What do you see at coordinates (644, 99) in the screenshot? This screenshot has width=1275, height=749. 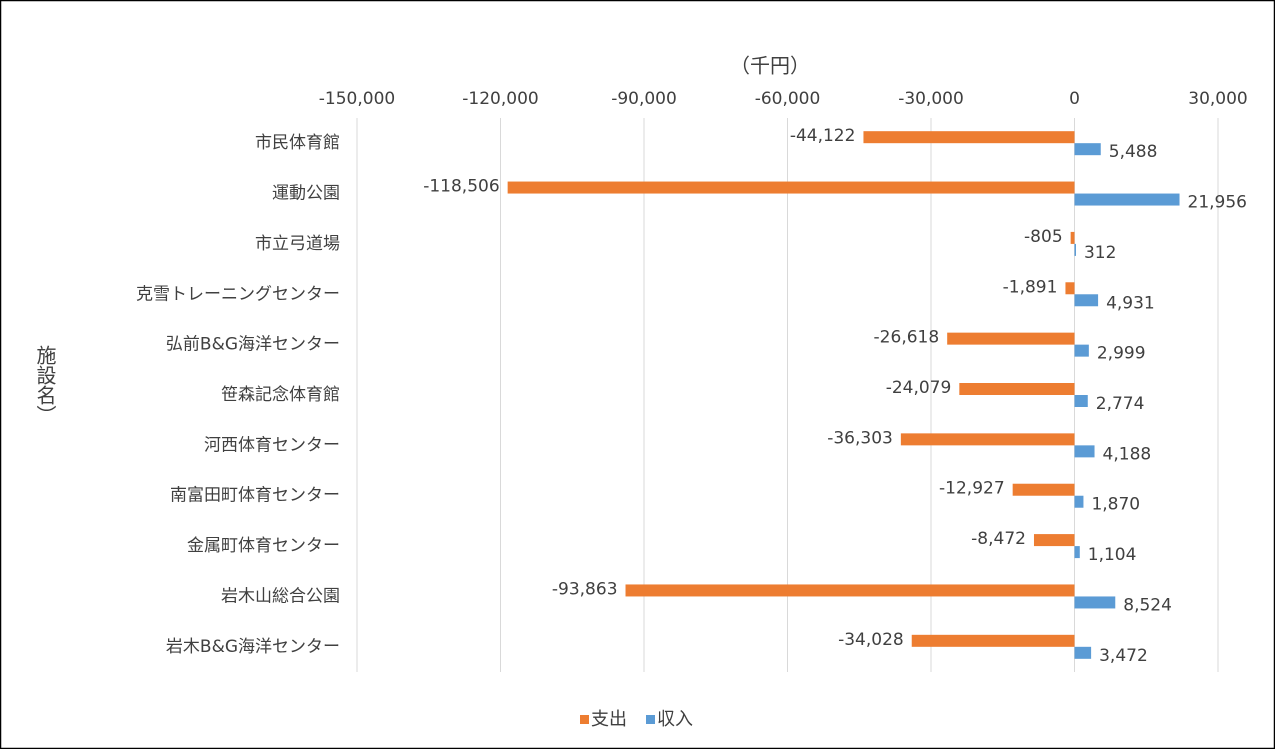 I see `x-tick-label: -90,000` at bounding box center [644, 99].